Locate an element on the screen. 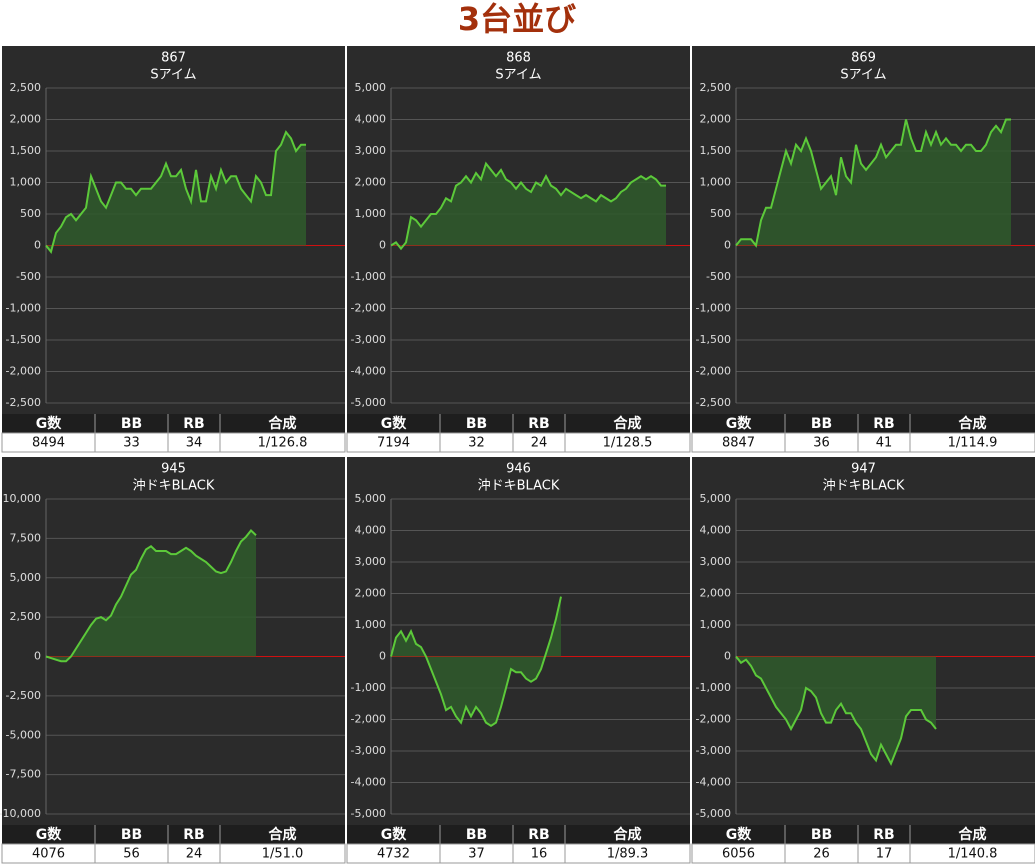 Image resolution: width=1035 pixels, height=864 pixels. table-cell: 6056 is located at coordinates (738, 854).